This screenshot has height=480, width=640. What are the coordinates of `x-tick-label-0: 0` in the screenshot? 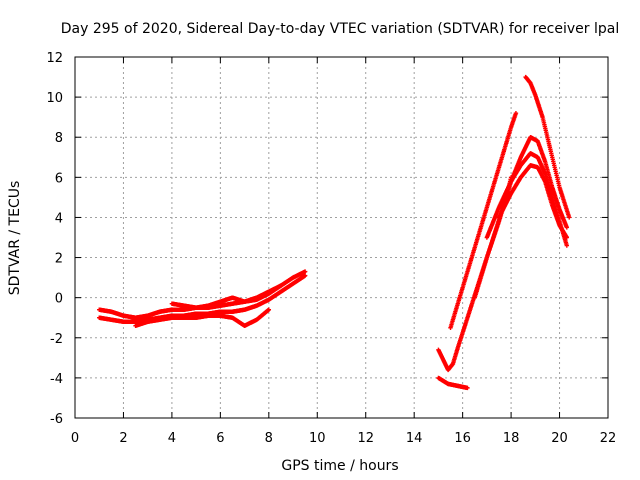 It's located at (75, 438).